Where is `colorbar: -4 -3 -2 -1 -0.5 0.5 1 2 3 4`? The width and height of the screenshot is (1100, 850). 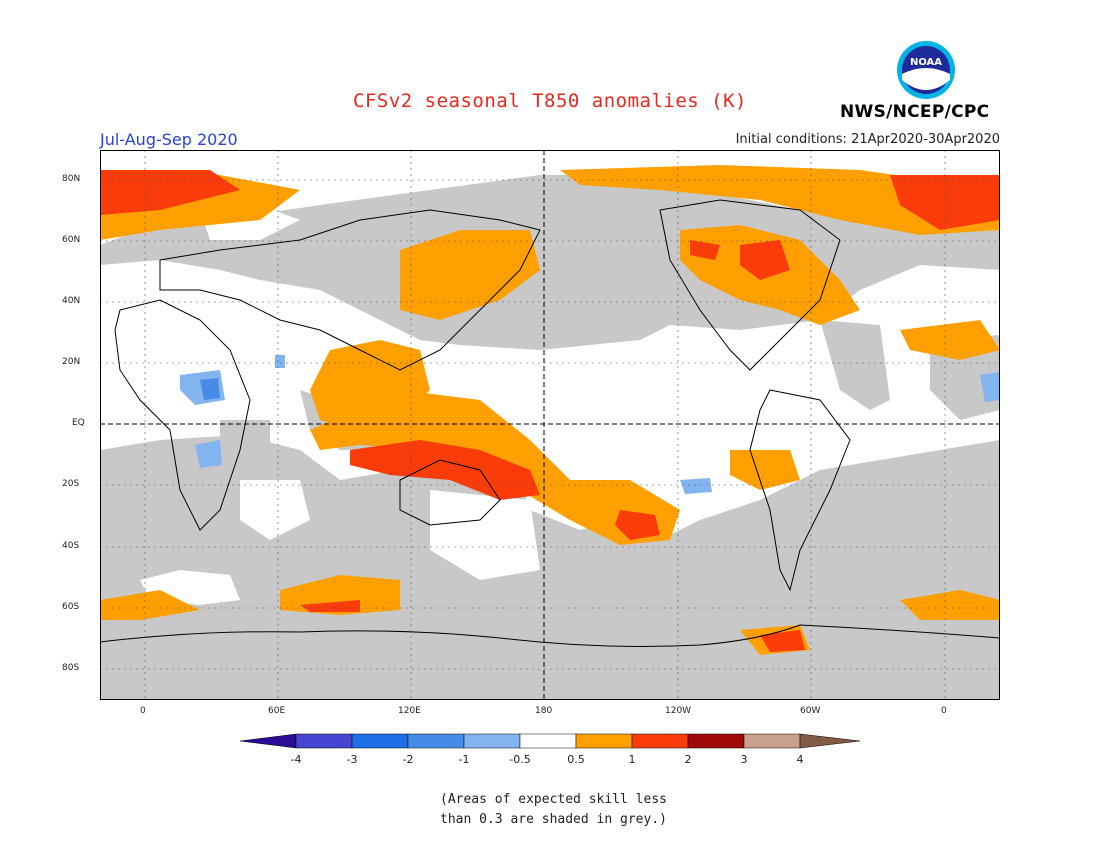 colorbar: -4 -3 -2 -1 -0.5 0.5 1 2 3 4 is located at coordinates (550, 749).